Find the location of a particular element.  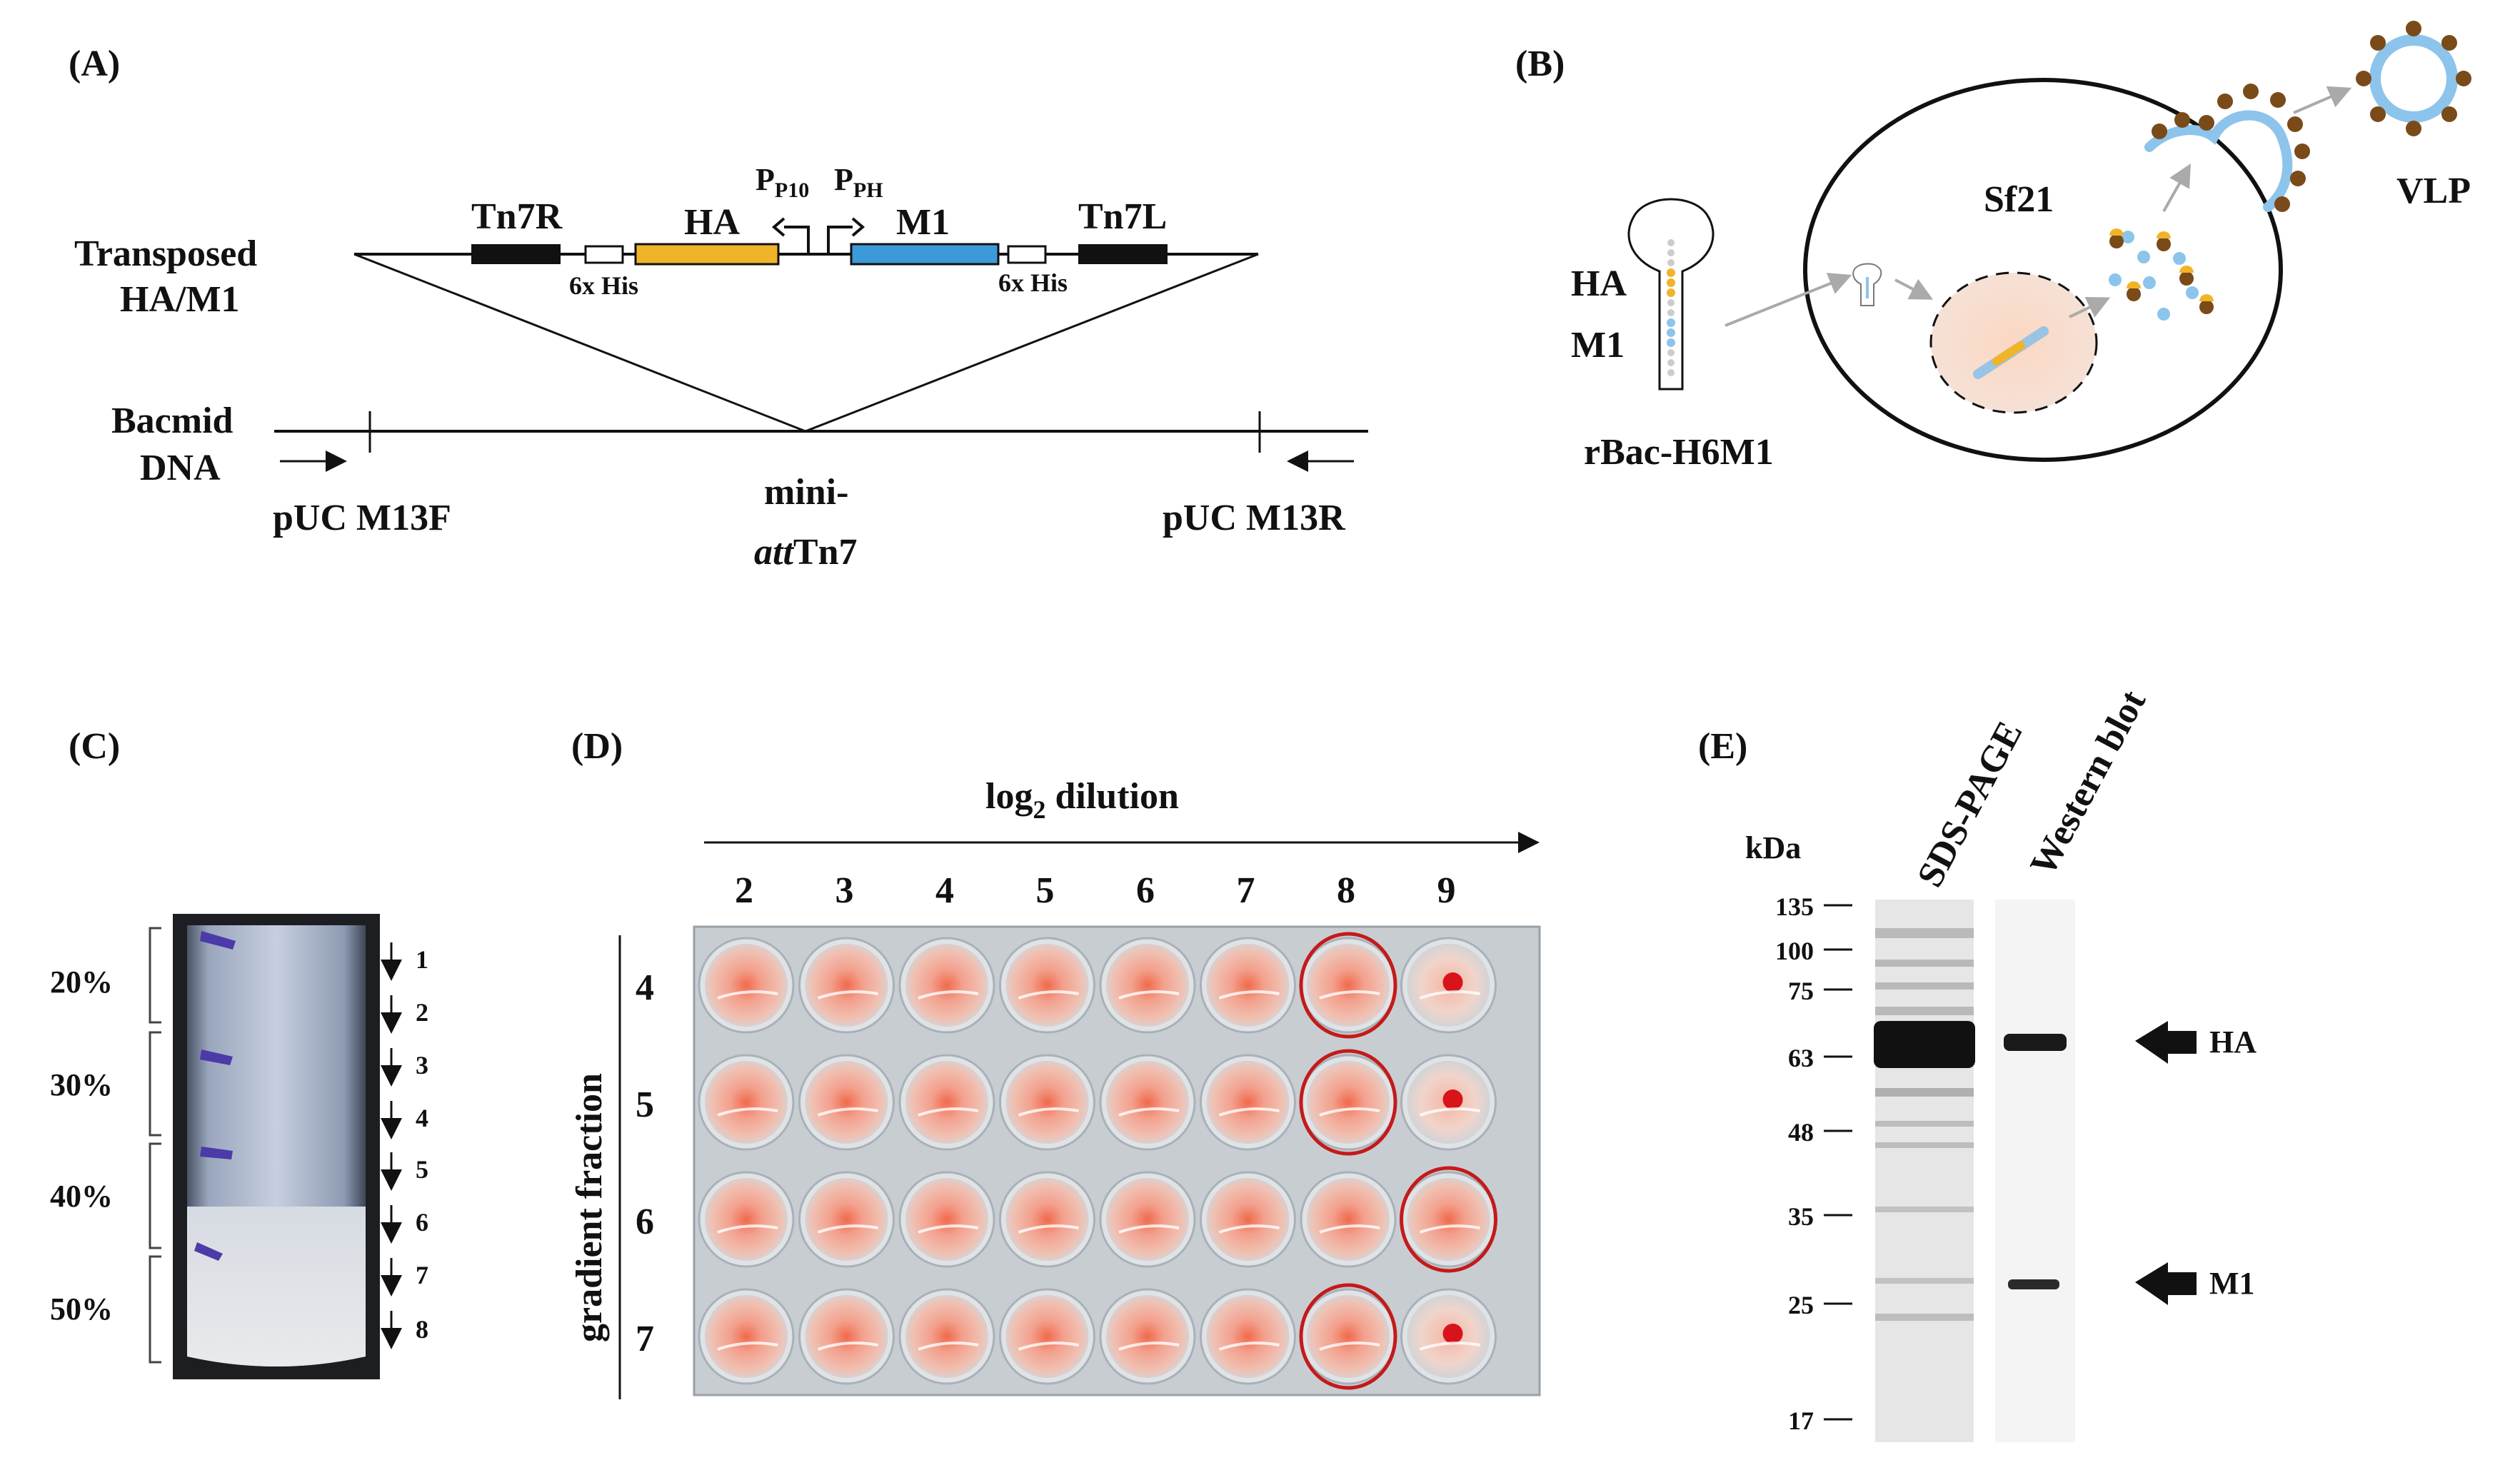

budding-vlp is located at coordinates (2227, 148).